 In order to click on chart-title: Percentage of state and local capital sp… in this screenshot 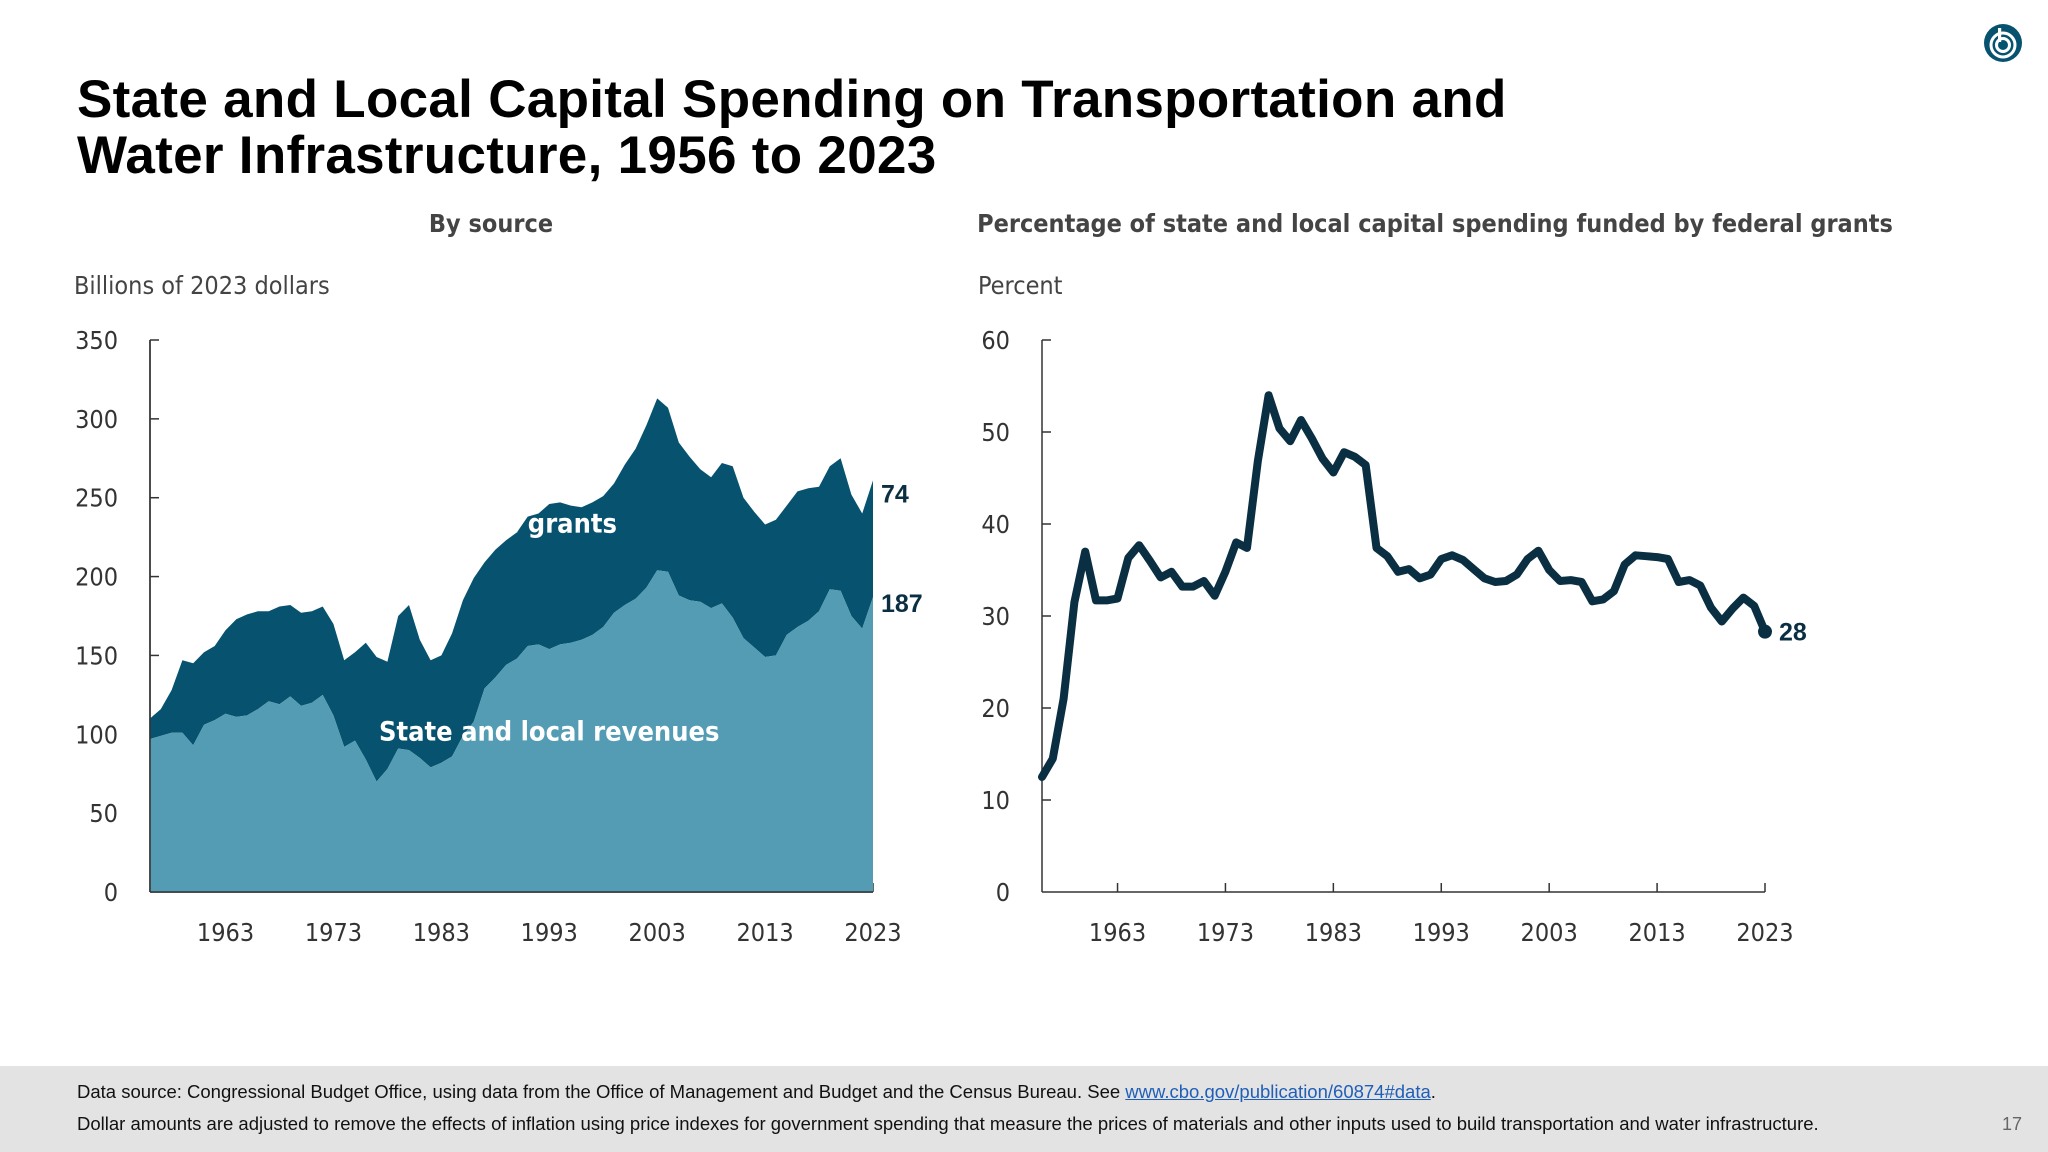, I will do `click(1435, 223)`.